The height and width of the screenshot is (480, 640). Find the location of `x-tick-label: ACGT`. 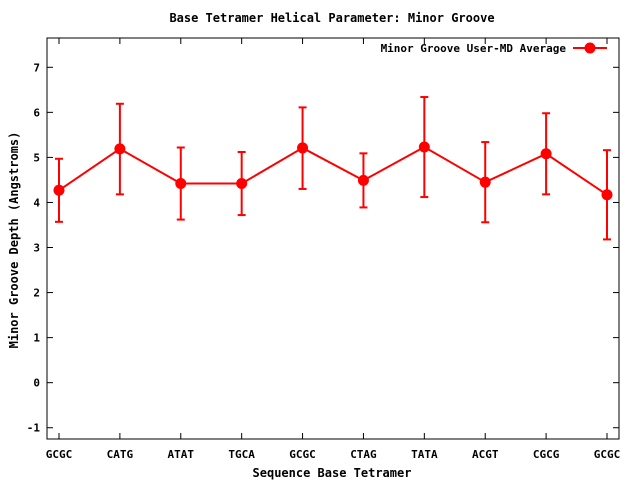

x-tick-label: ACGT is located at coordinates (485, 454).